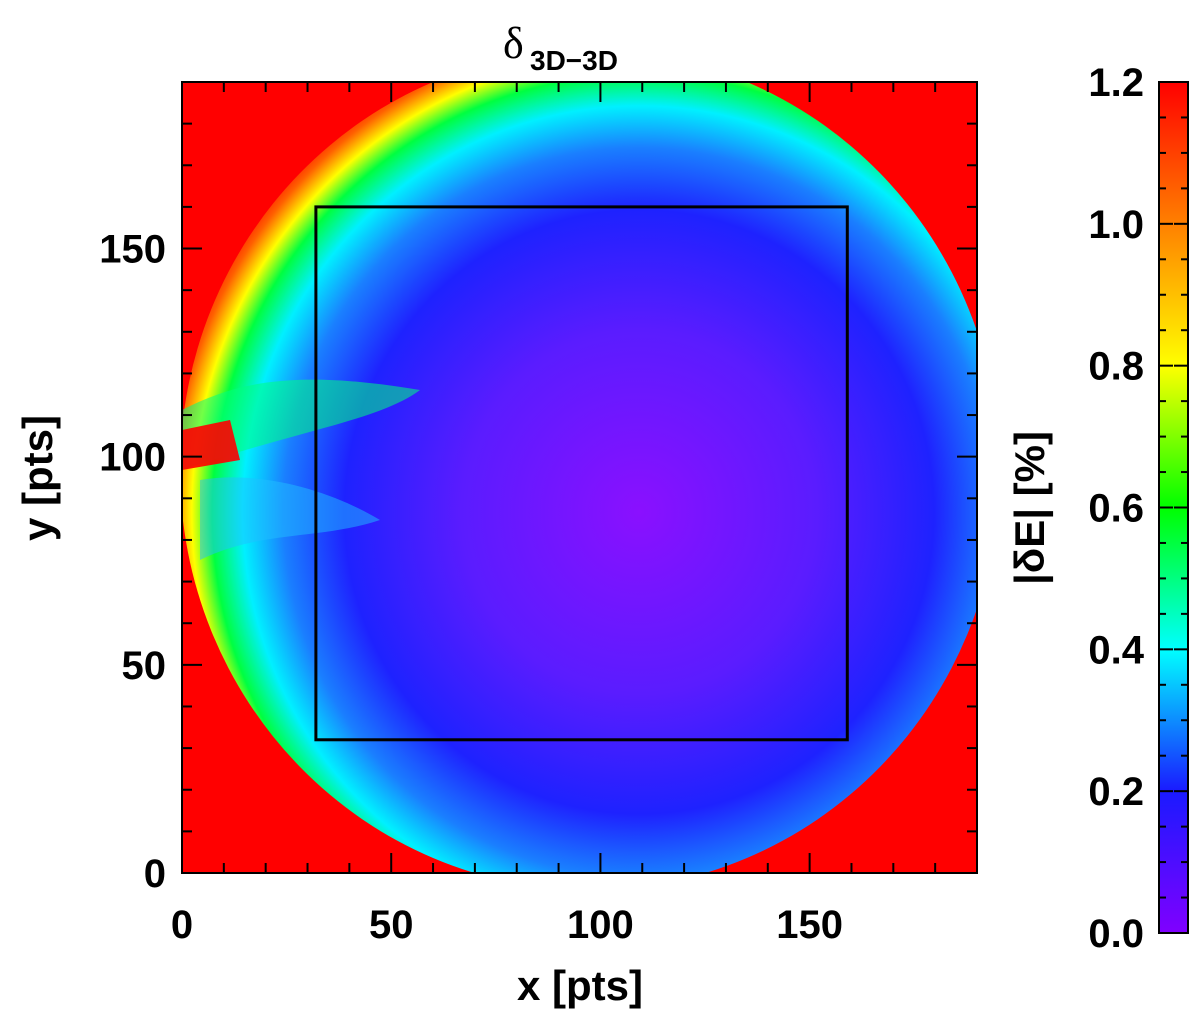  I want to click on y-tick-label: 0, so click(155, 874).